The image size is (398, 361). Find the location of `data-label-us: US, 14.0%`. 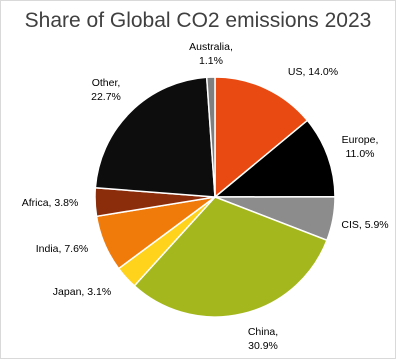

data-label-us: US, 14.0% is located at coordinates (313, 72).